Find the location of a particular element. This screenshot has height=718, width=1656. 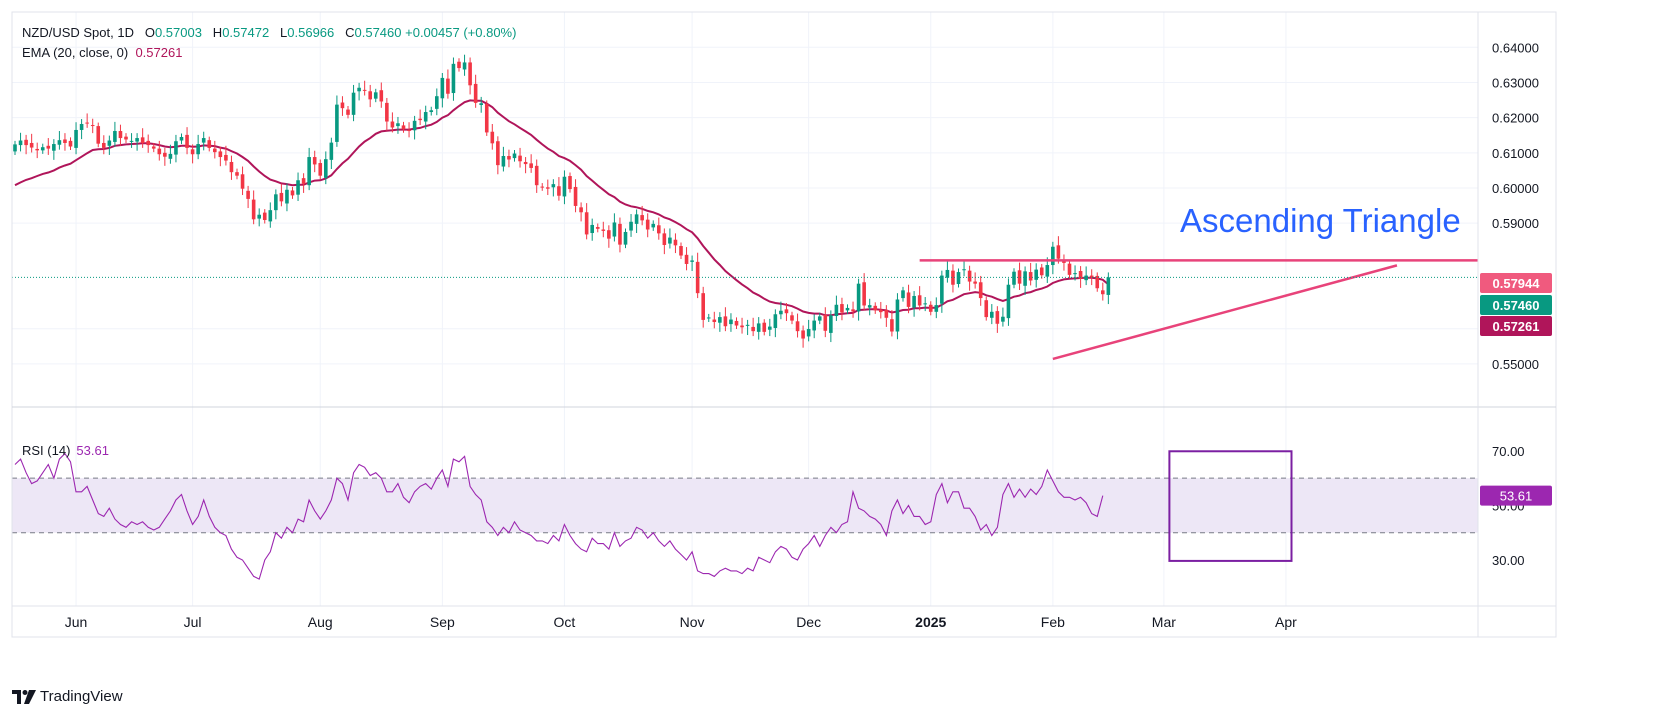

price-tick-label: 0.60000 is located at coordinates (1515, 188).